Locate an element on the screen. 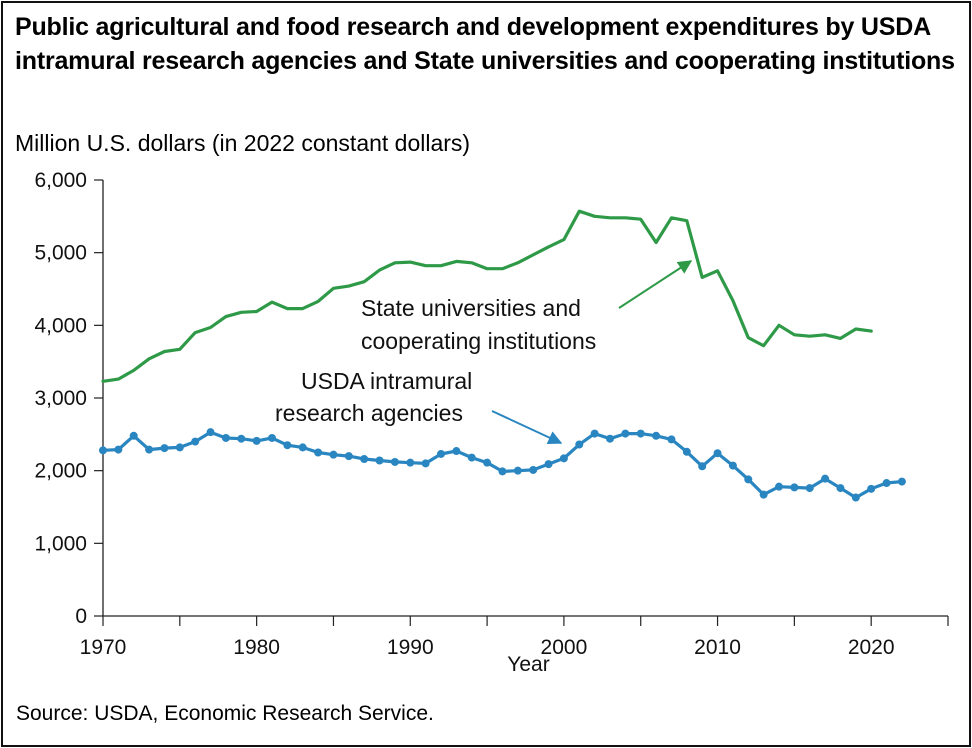  usda-intramural-arrow is located at coordinates (527, 427).